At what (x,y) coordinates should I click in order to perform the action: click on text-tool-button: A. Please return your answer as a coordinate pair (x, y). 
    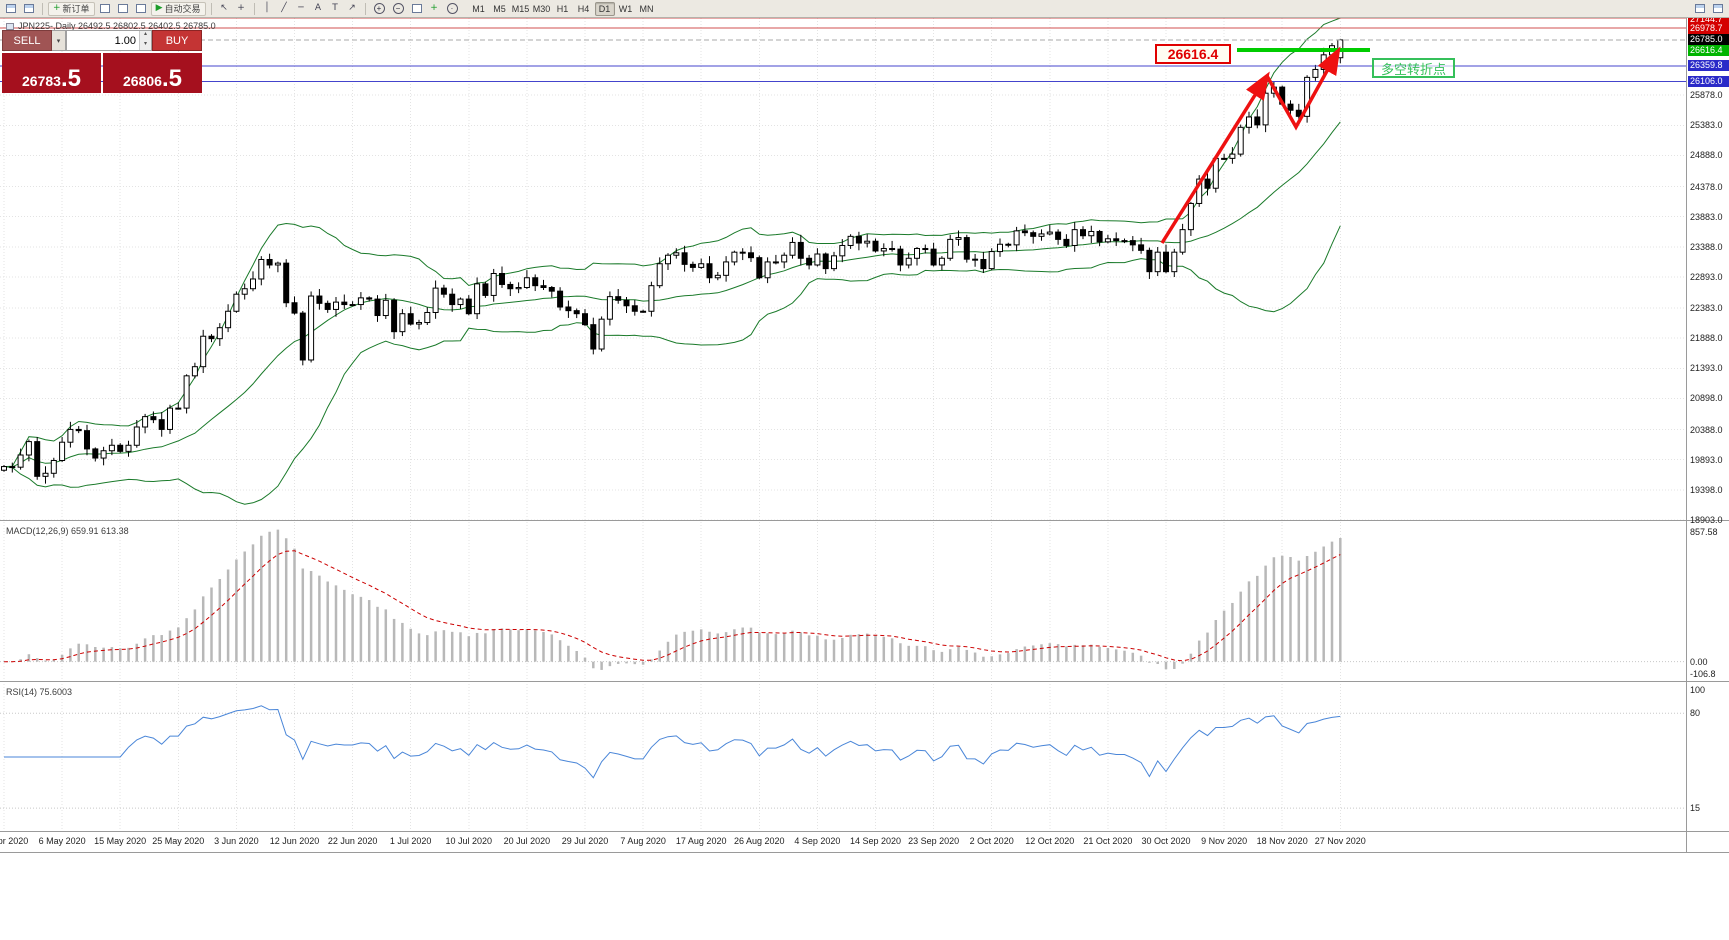
    Looking at the image, I should click on (318, 9).